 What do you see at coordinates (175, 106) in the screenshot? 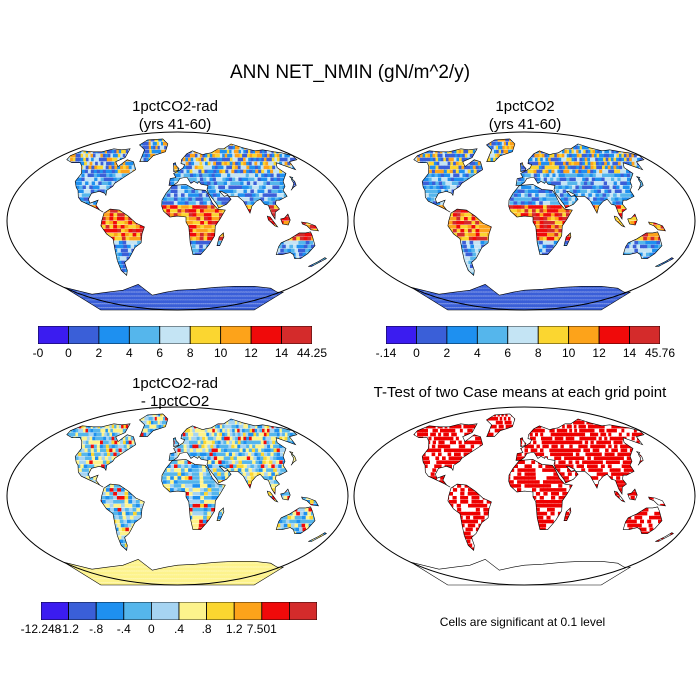
I see `panel-title-1-line-1: 1pctCO2-rad` at bounding box center [175, 106].